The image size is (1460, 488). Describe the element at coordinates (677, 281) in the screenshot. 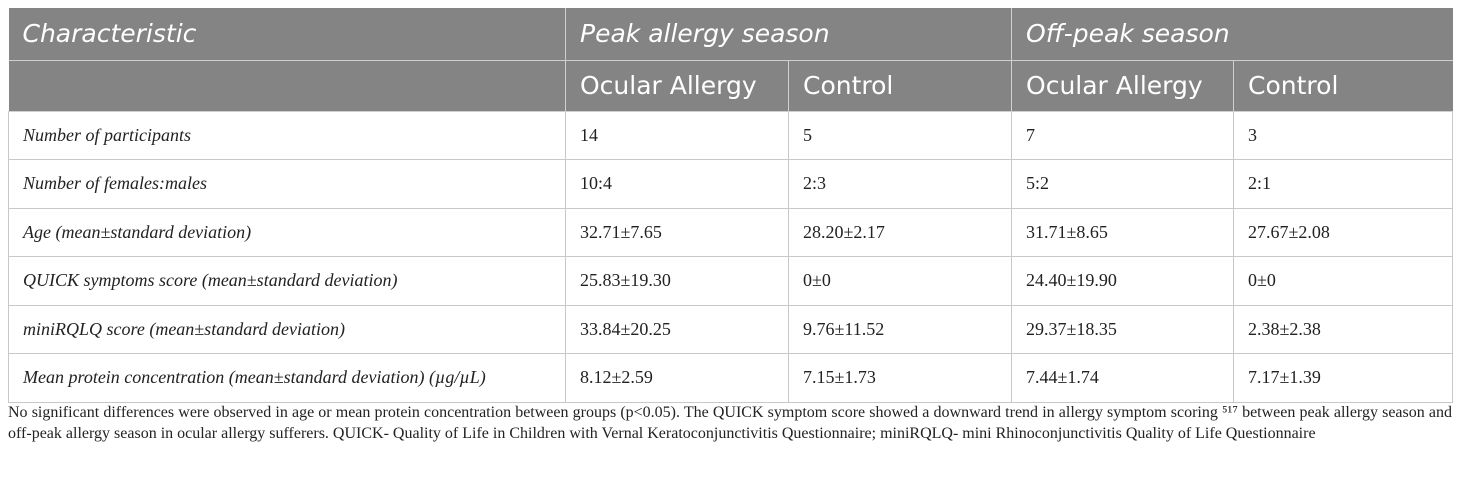

I see `table-cell: 25.83±19.30` at that location.